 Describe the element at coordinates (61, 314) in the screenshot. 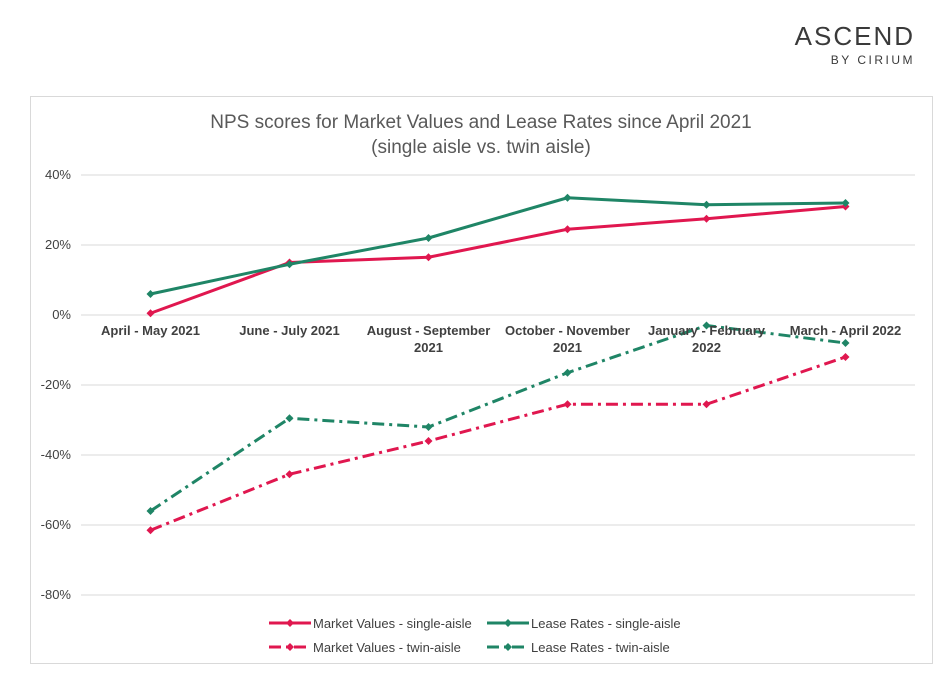

I see `y-tick-label: 0%` at that location.